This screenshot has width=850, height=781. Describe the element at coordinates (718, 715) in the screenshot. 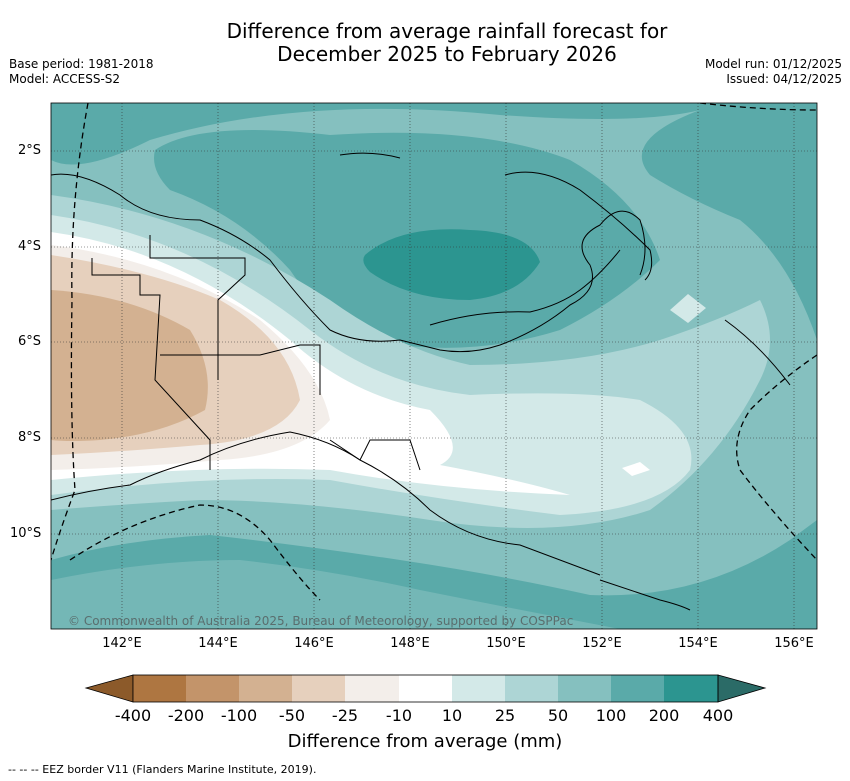

I see `colorbar-tick: 400` at that location.